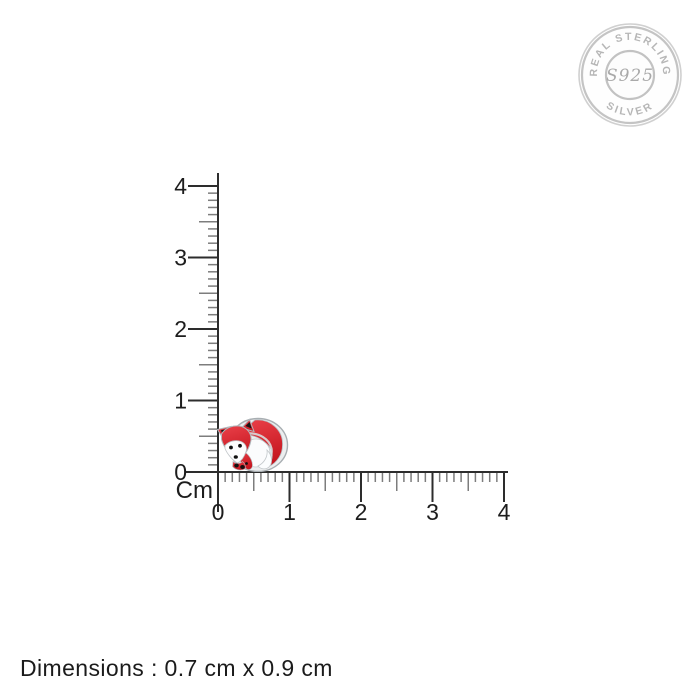  I want to click on horizontal-ruler-label: 0, so click(218, 512).